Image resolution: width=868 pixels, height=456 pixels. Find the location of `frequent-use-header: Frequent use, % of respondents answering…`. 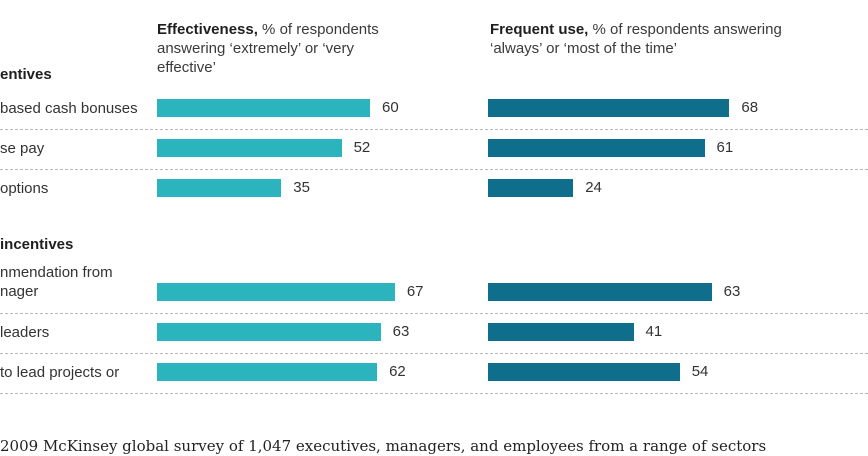

frequent-use-header: Frequent use, % of respondents answering… is located at coordinates (640, 39).